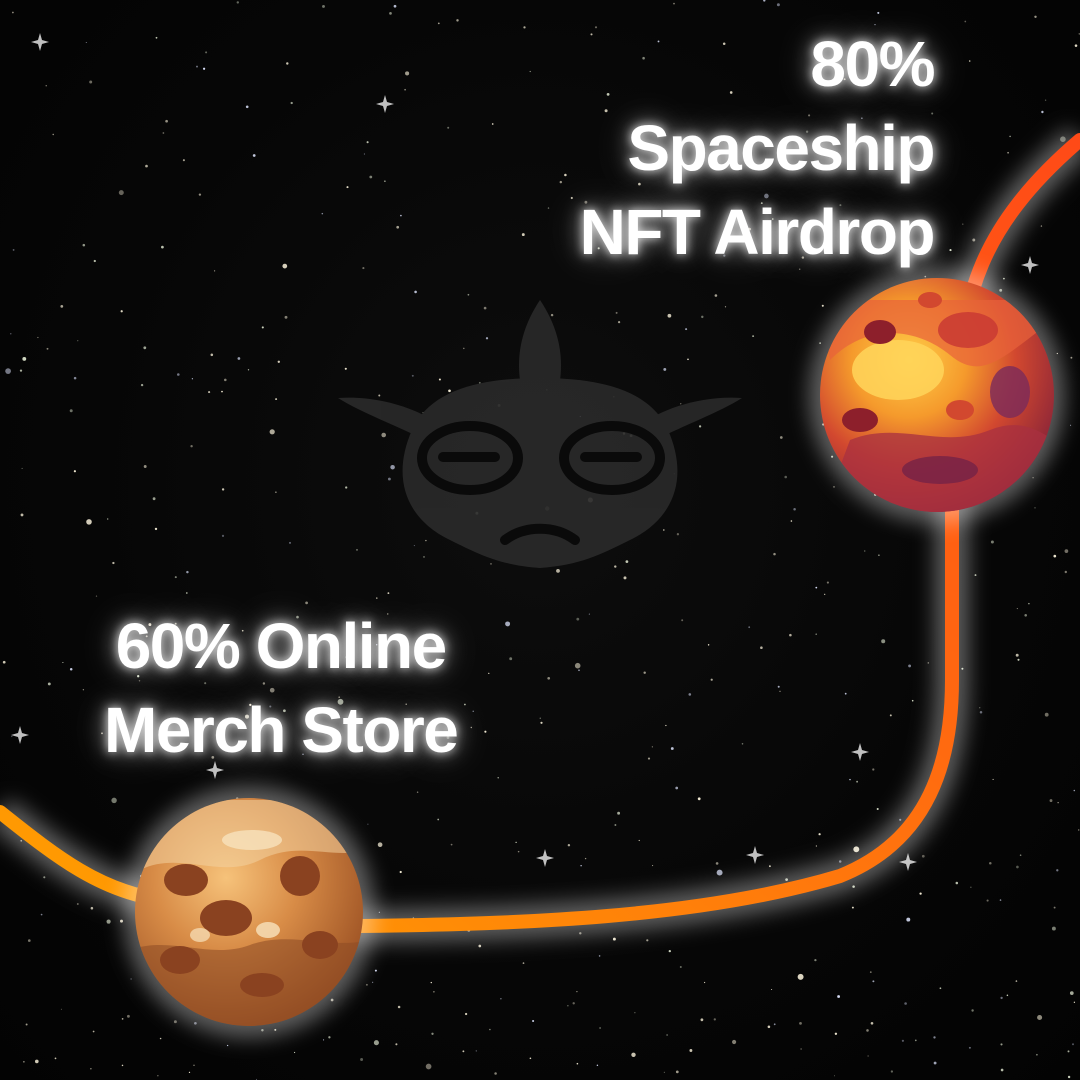 This screenshot has height=1080, width=1080. I want to click on milestone-line: 80%, so click(872, 64).